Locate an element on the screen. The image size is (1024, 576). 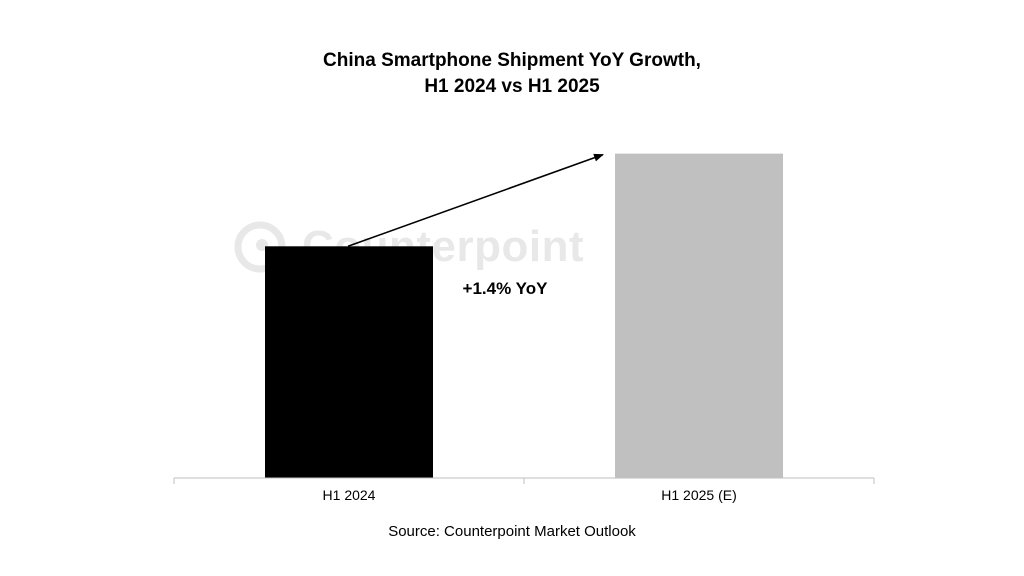
bar-h1-2024 is located at coordinates (349, 362).